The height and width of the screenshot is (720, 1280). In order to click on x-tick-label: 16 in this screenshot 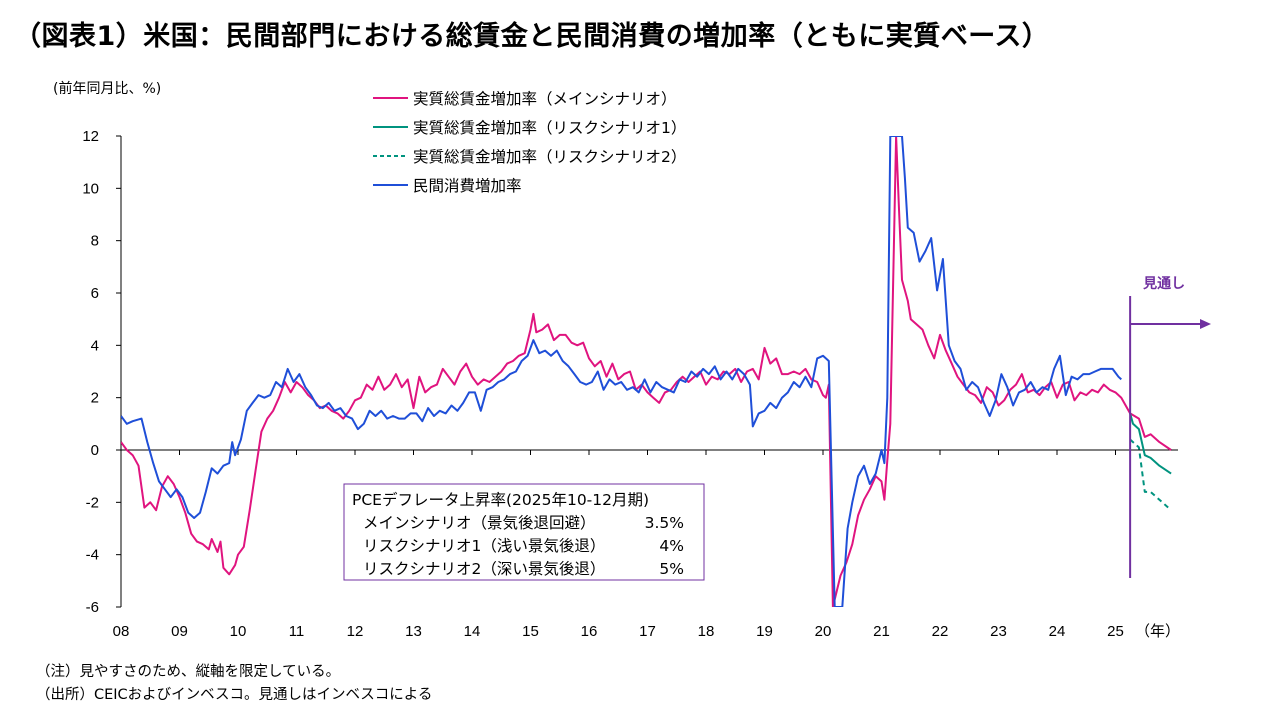, I will do `click(589, 631)`.